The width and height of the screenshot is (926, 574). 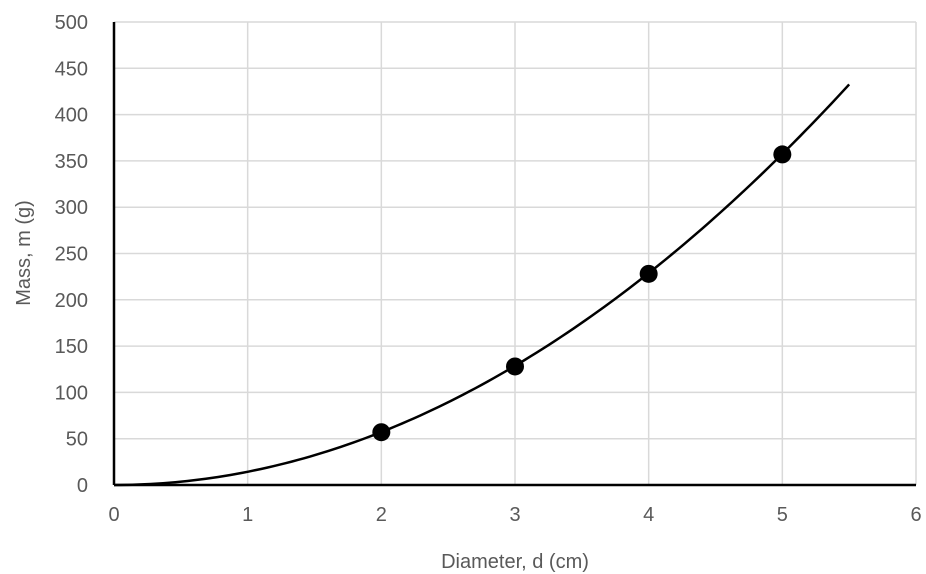 I want to click on y-tick-label: 150, so click(x=71, y=347).